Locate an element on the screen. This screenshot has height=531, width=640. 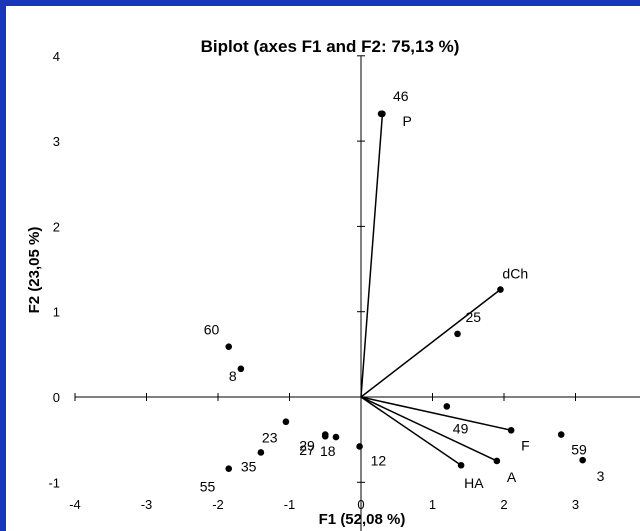
y-tick-label: 4 is located at coordinates (56, 56).